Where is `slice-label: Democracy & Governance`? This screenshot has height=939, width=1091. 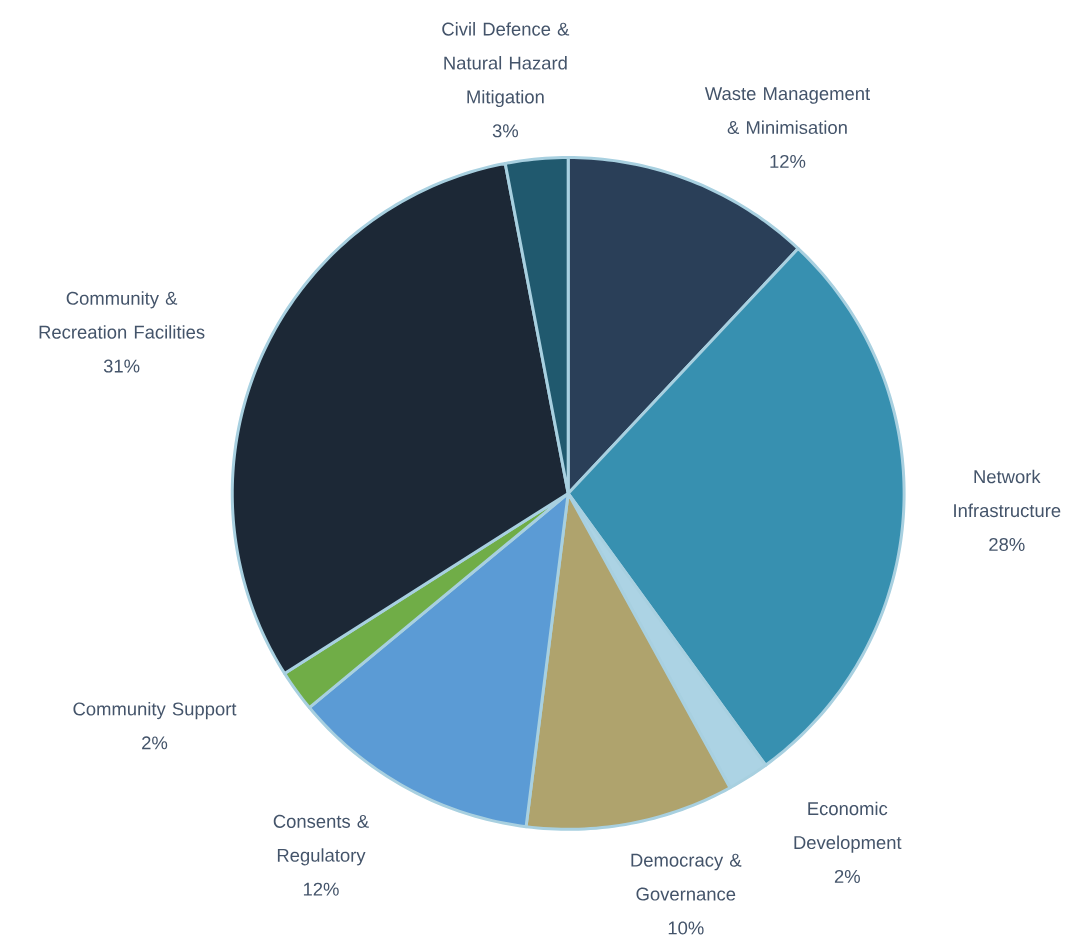 slice-label: Democracy & Governance is located at coordinates (686, 877).